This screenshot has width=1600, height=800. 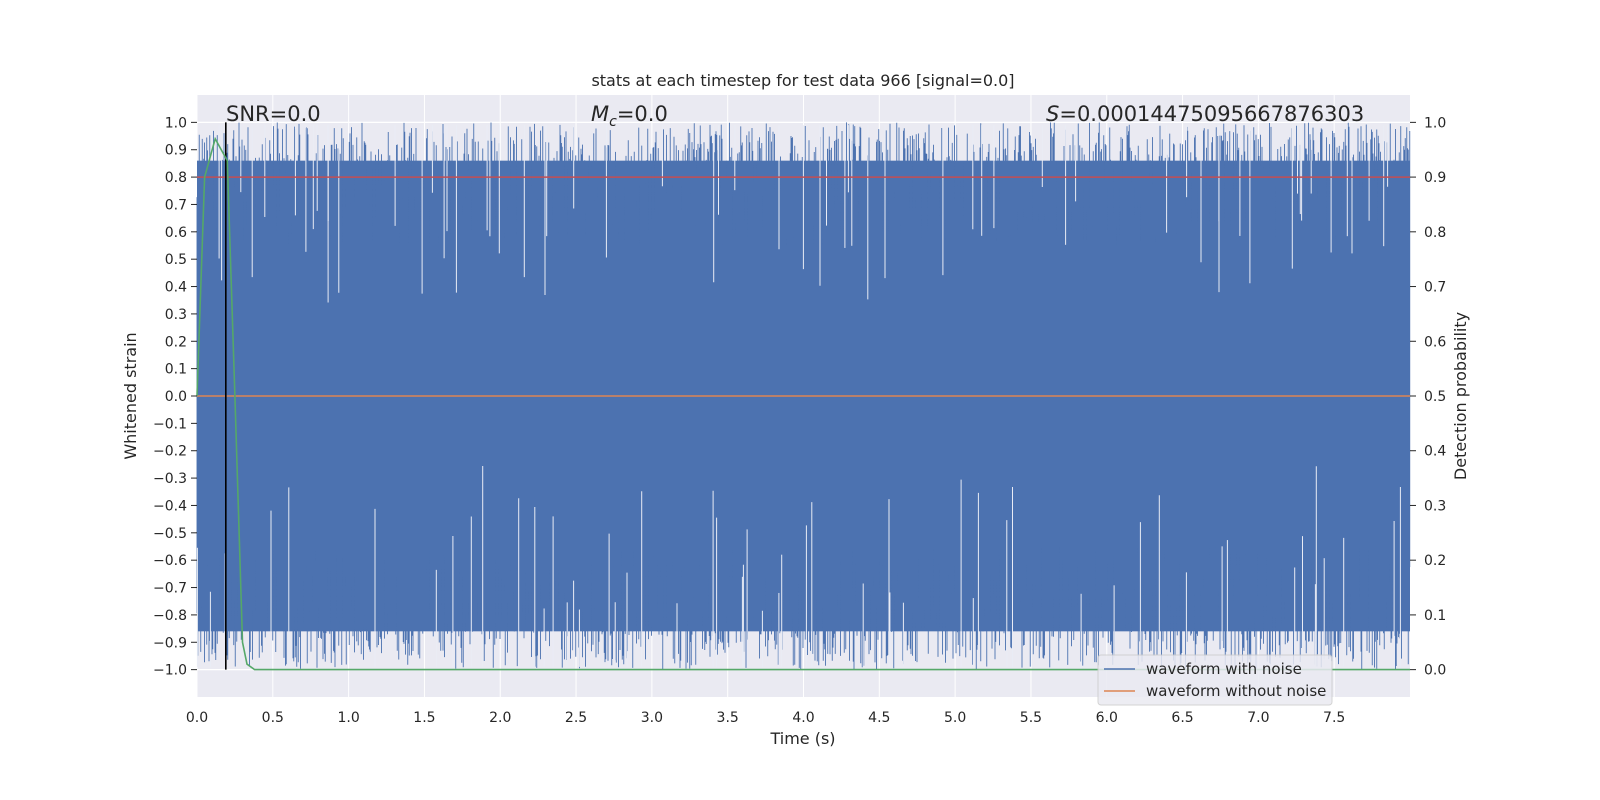 I want to click on x-tick-label: 6.5, so click(x=1182, y=718).